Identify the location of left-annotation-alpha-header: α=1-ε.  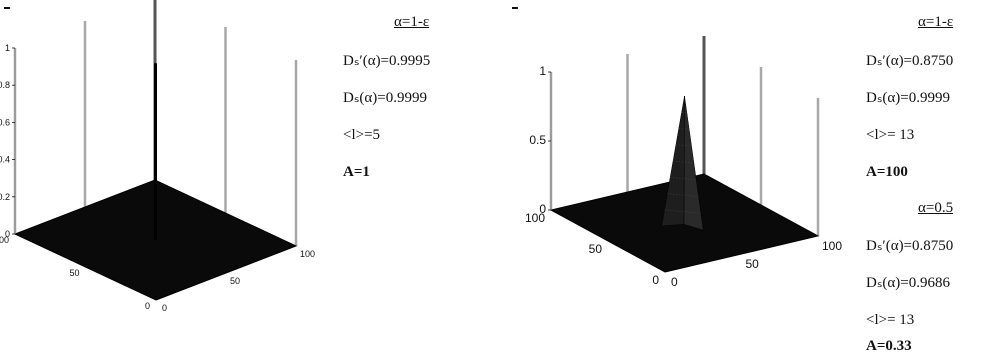
(411, 22).